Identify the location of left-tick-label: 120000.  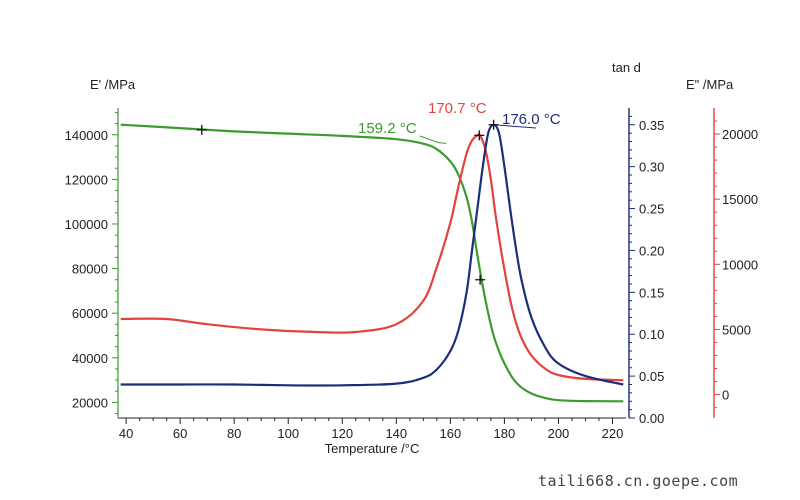
(86, 179).